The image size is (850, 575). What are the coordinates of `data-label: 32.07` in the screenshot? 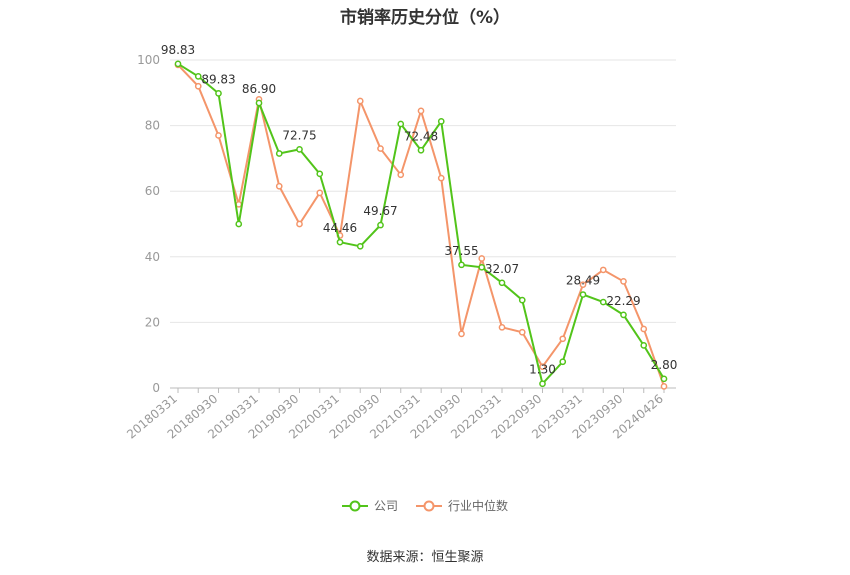 It's located at (502, 269).